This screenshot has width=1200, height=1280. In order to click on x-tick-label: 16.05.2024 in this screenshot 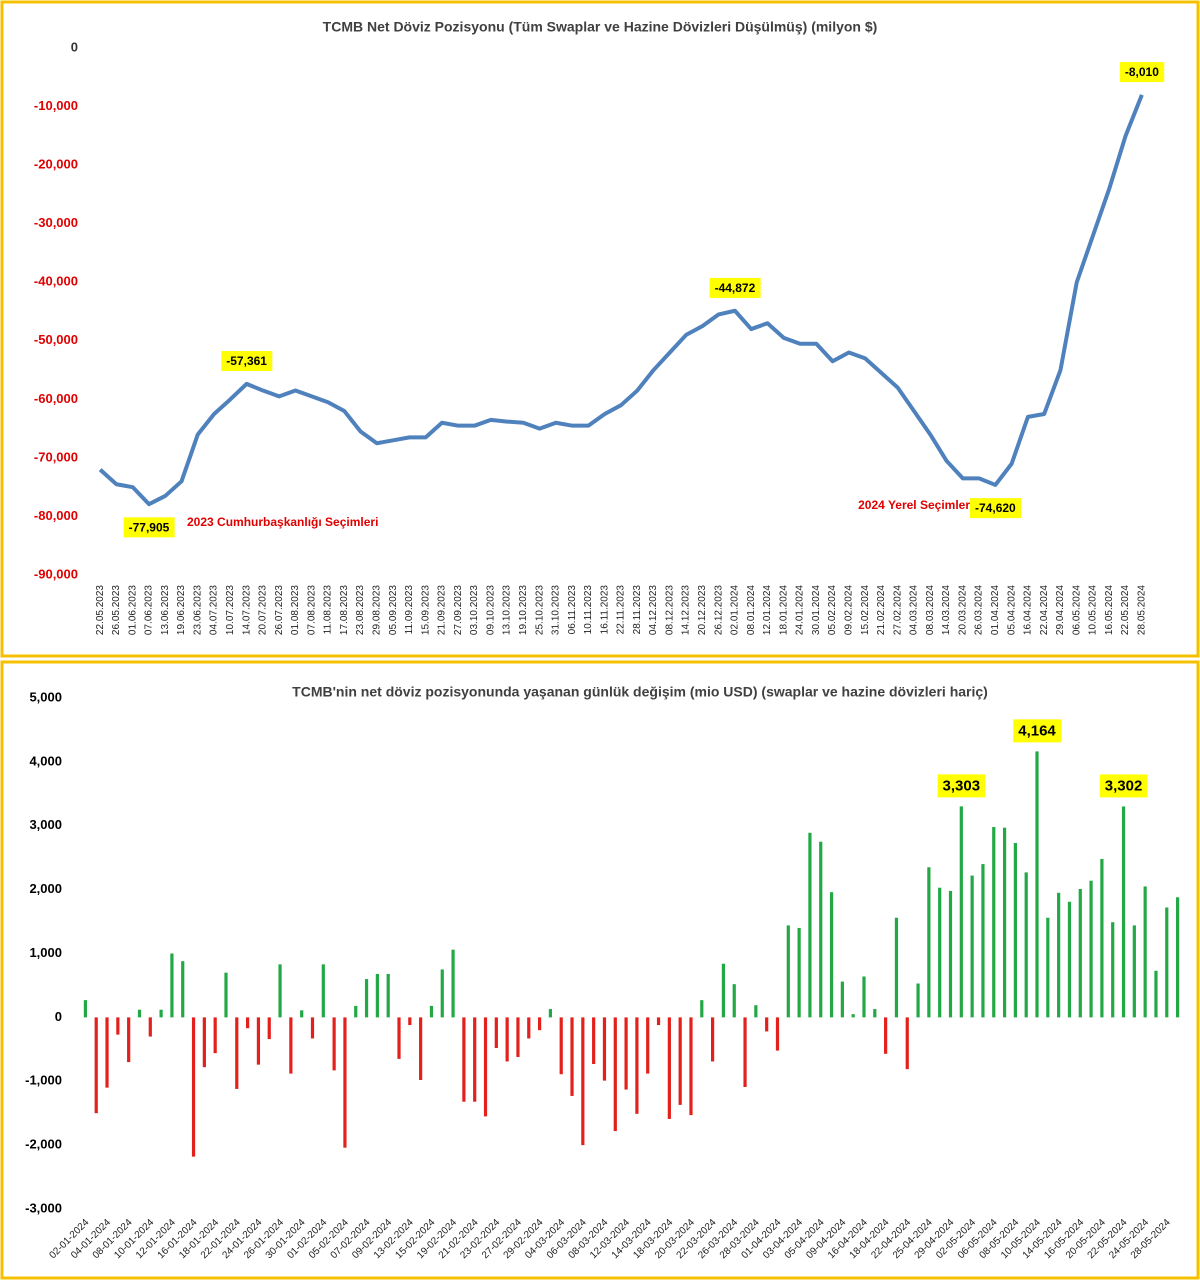, I will do `click(1109, 610)`.